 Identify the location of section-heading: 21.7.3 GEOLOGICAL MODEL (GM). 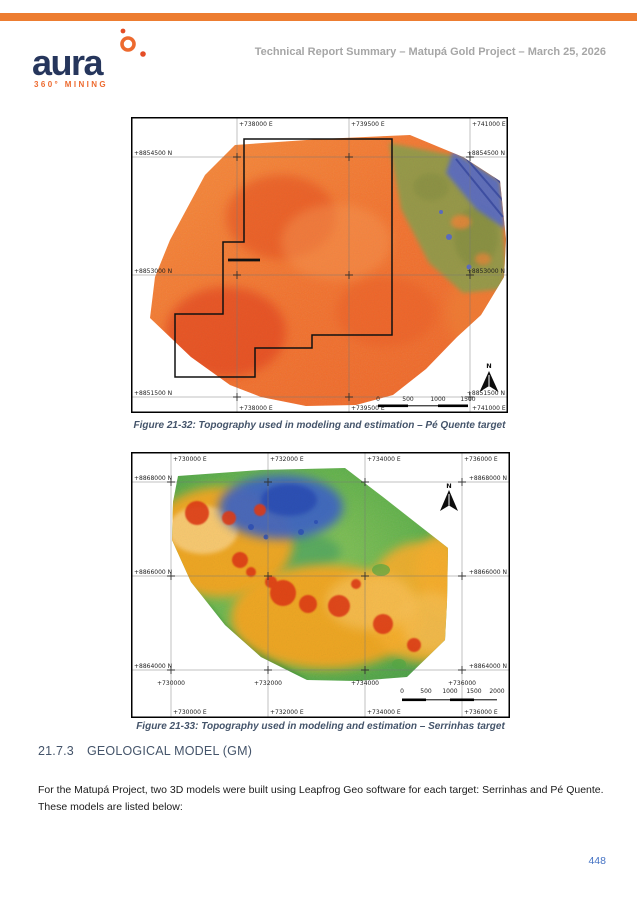
(145, 751).